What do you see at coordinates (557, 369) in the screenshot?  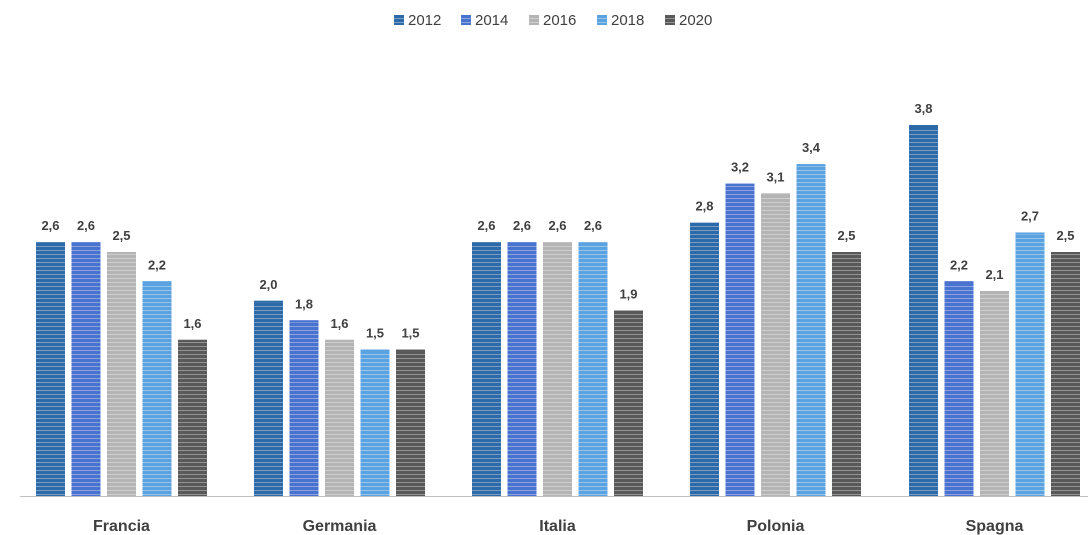 I see `bar-italia-2016` at bounding box center [557, 369].